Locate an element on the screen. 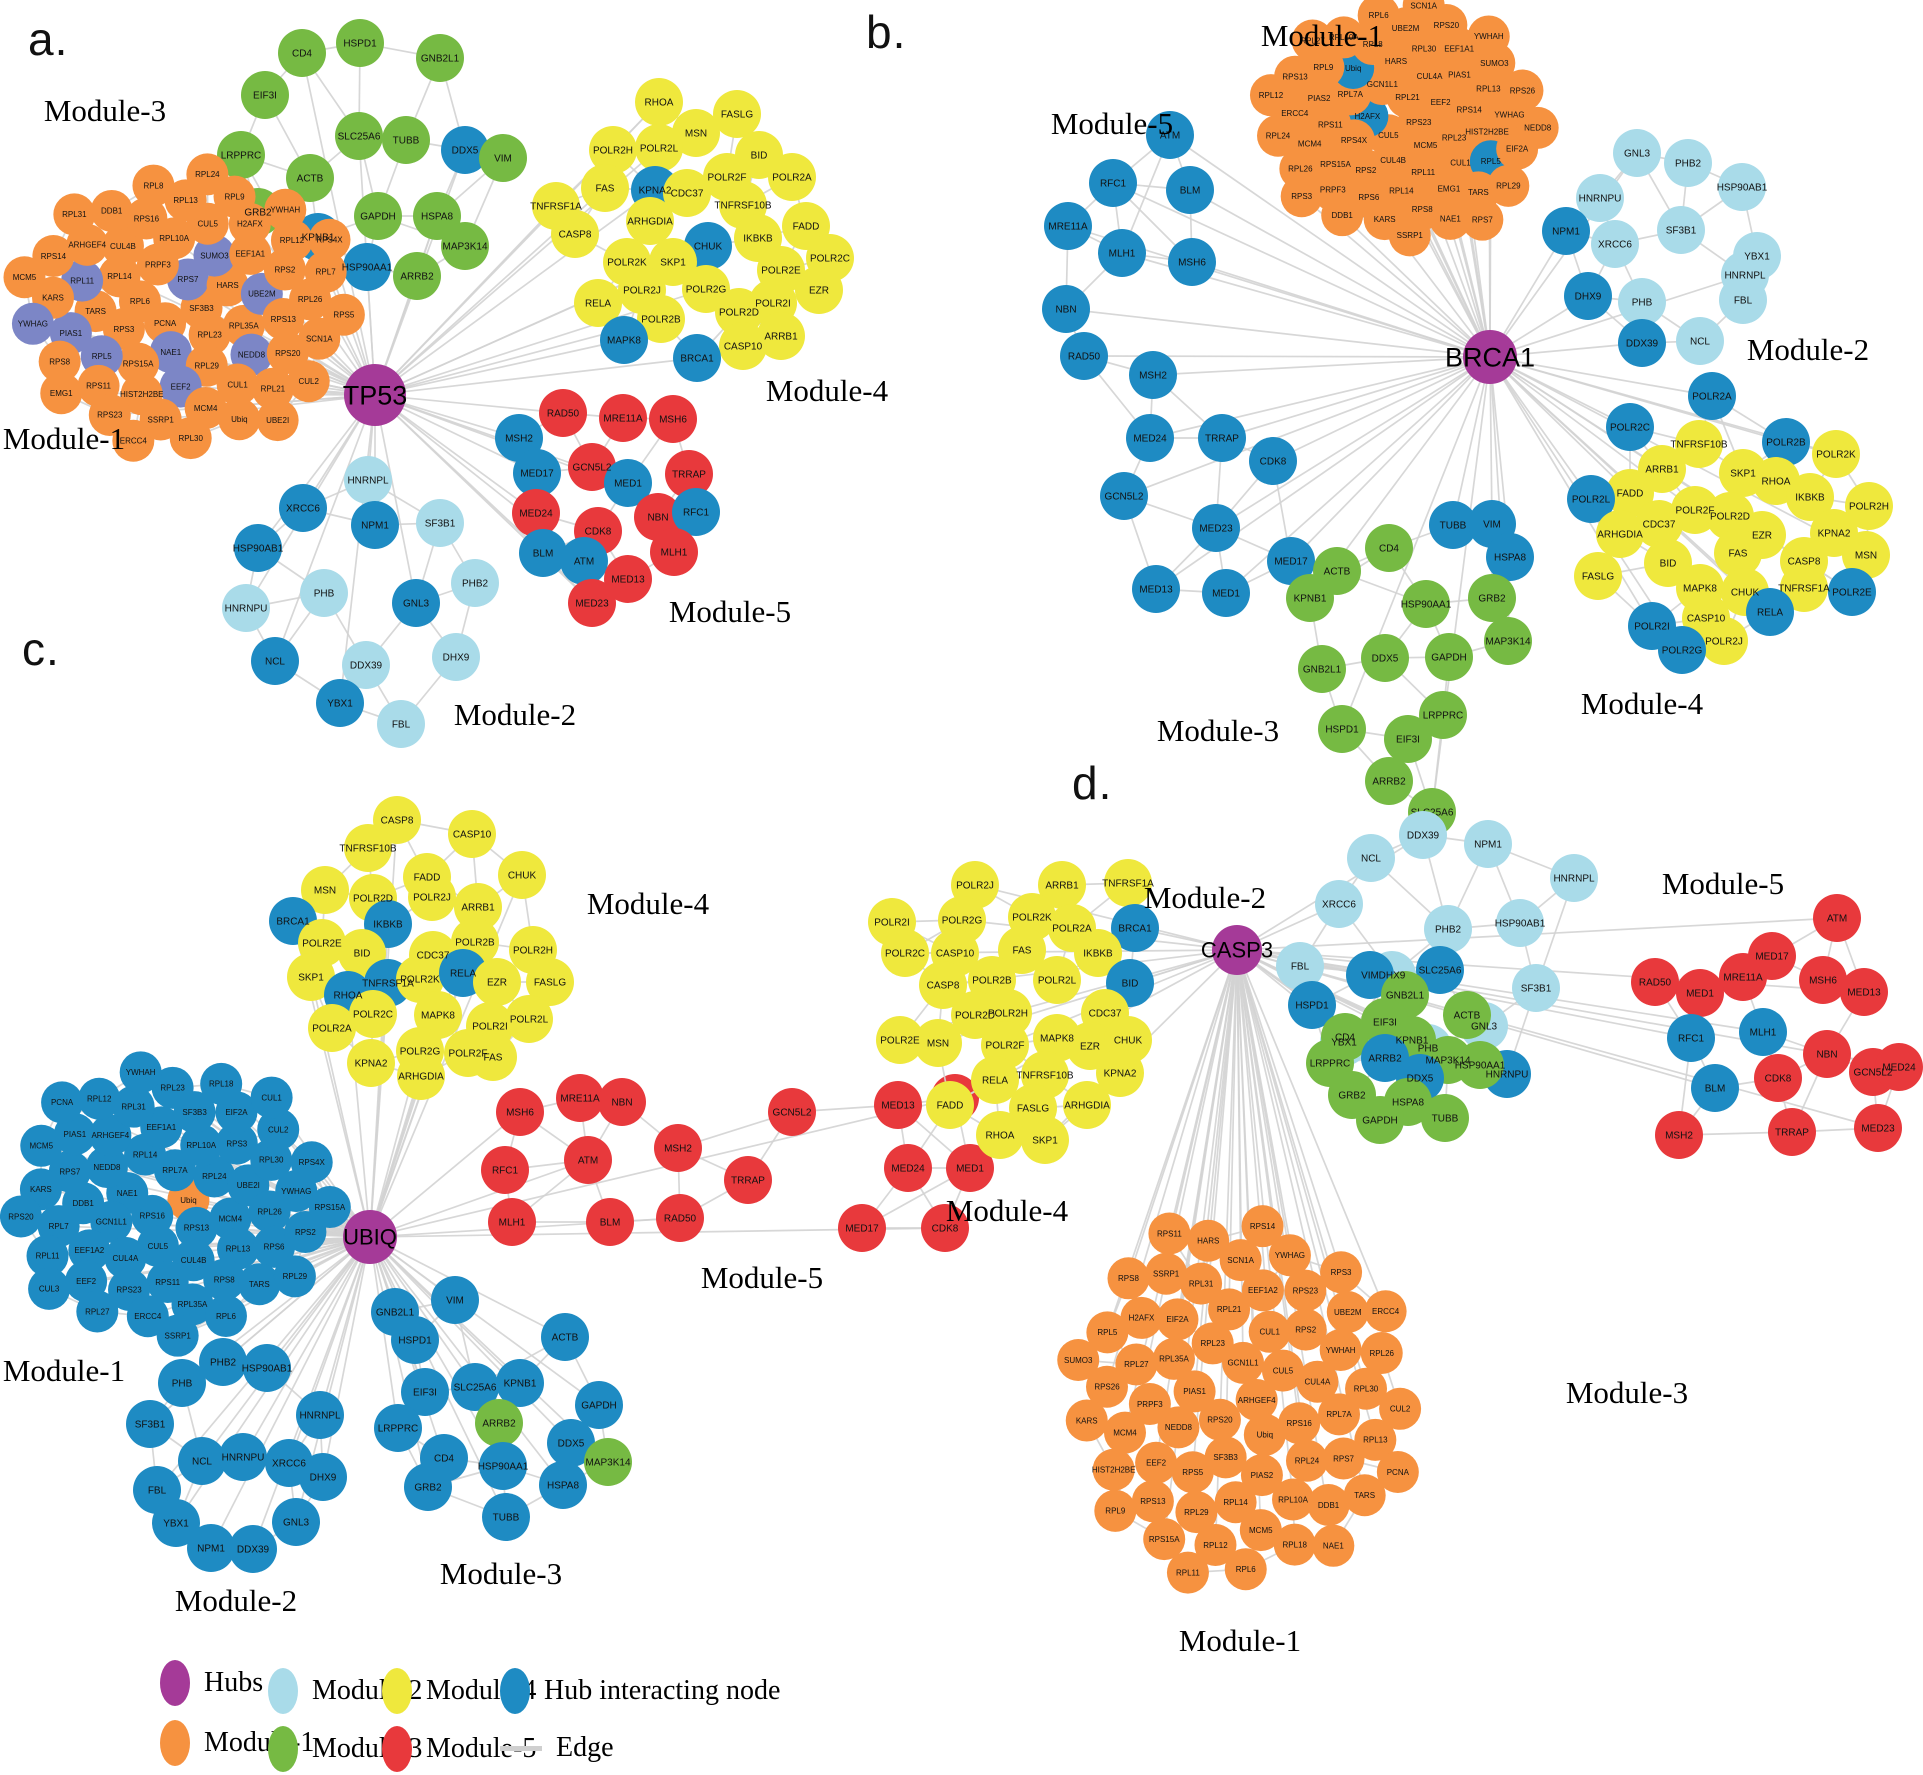  node-YWHAH is located at coordinates (1340, 1349).